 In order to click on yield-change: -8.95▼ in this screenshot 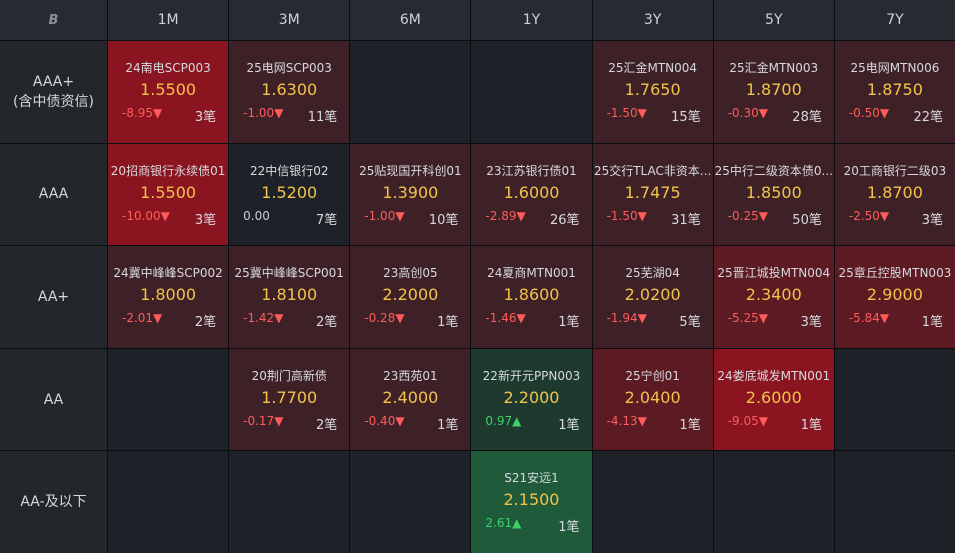, I will do `click(142, 113)`.